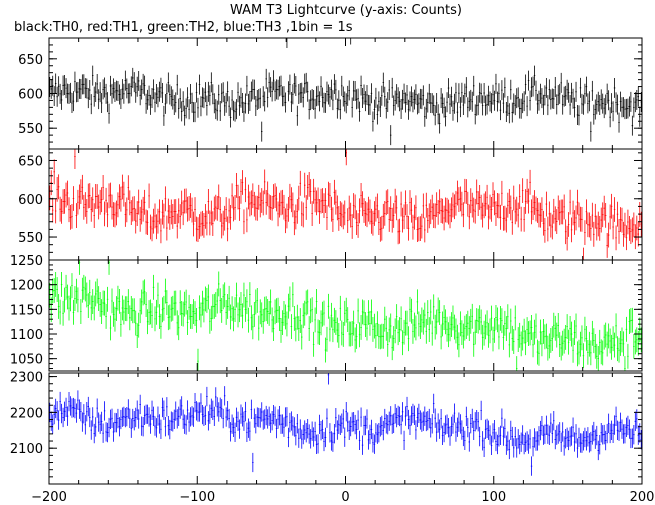  What do you see at coordinates (346, 10) in the screenshot?
I see `chart-title: WAM T3 Lightcurve (y-axis: Counts)` at bounding box center [346, 10].